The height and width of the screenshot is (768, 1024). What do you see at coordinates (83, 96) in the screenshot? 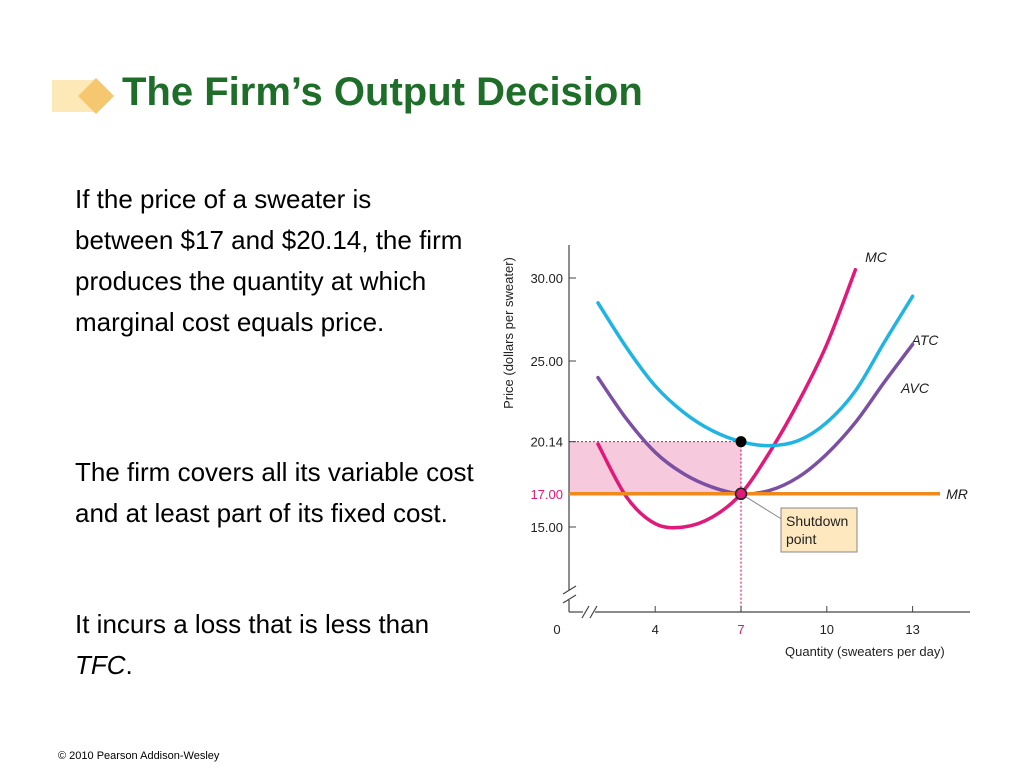
I see `title-diamond-icon` at bounding box center [83, 96].